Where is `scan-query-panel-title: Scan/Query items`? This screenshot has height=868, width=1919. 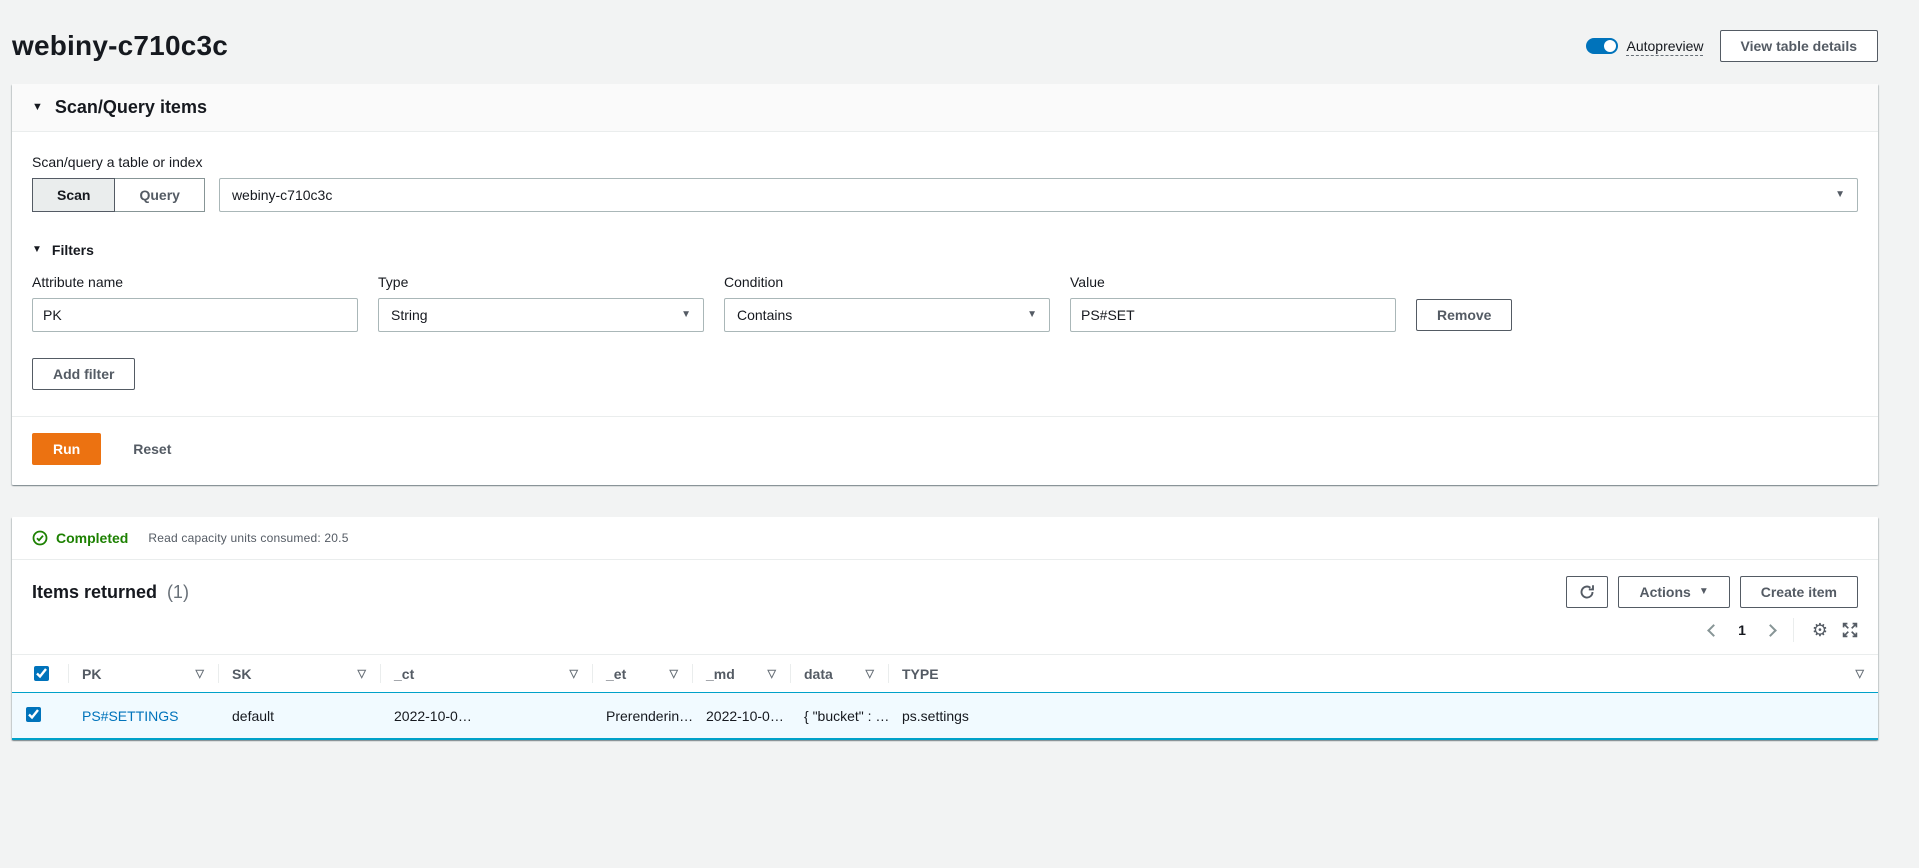 scan-query-panel-title: Scan/Query items is located at coordinates (130, 107).